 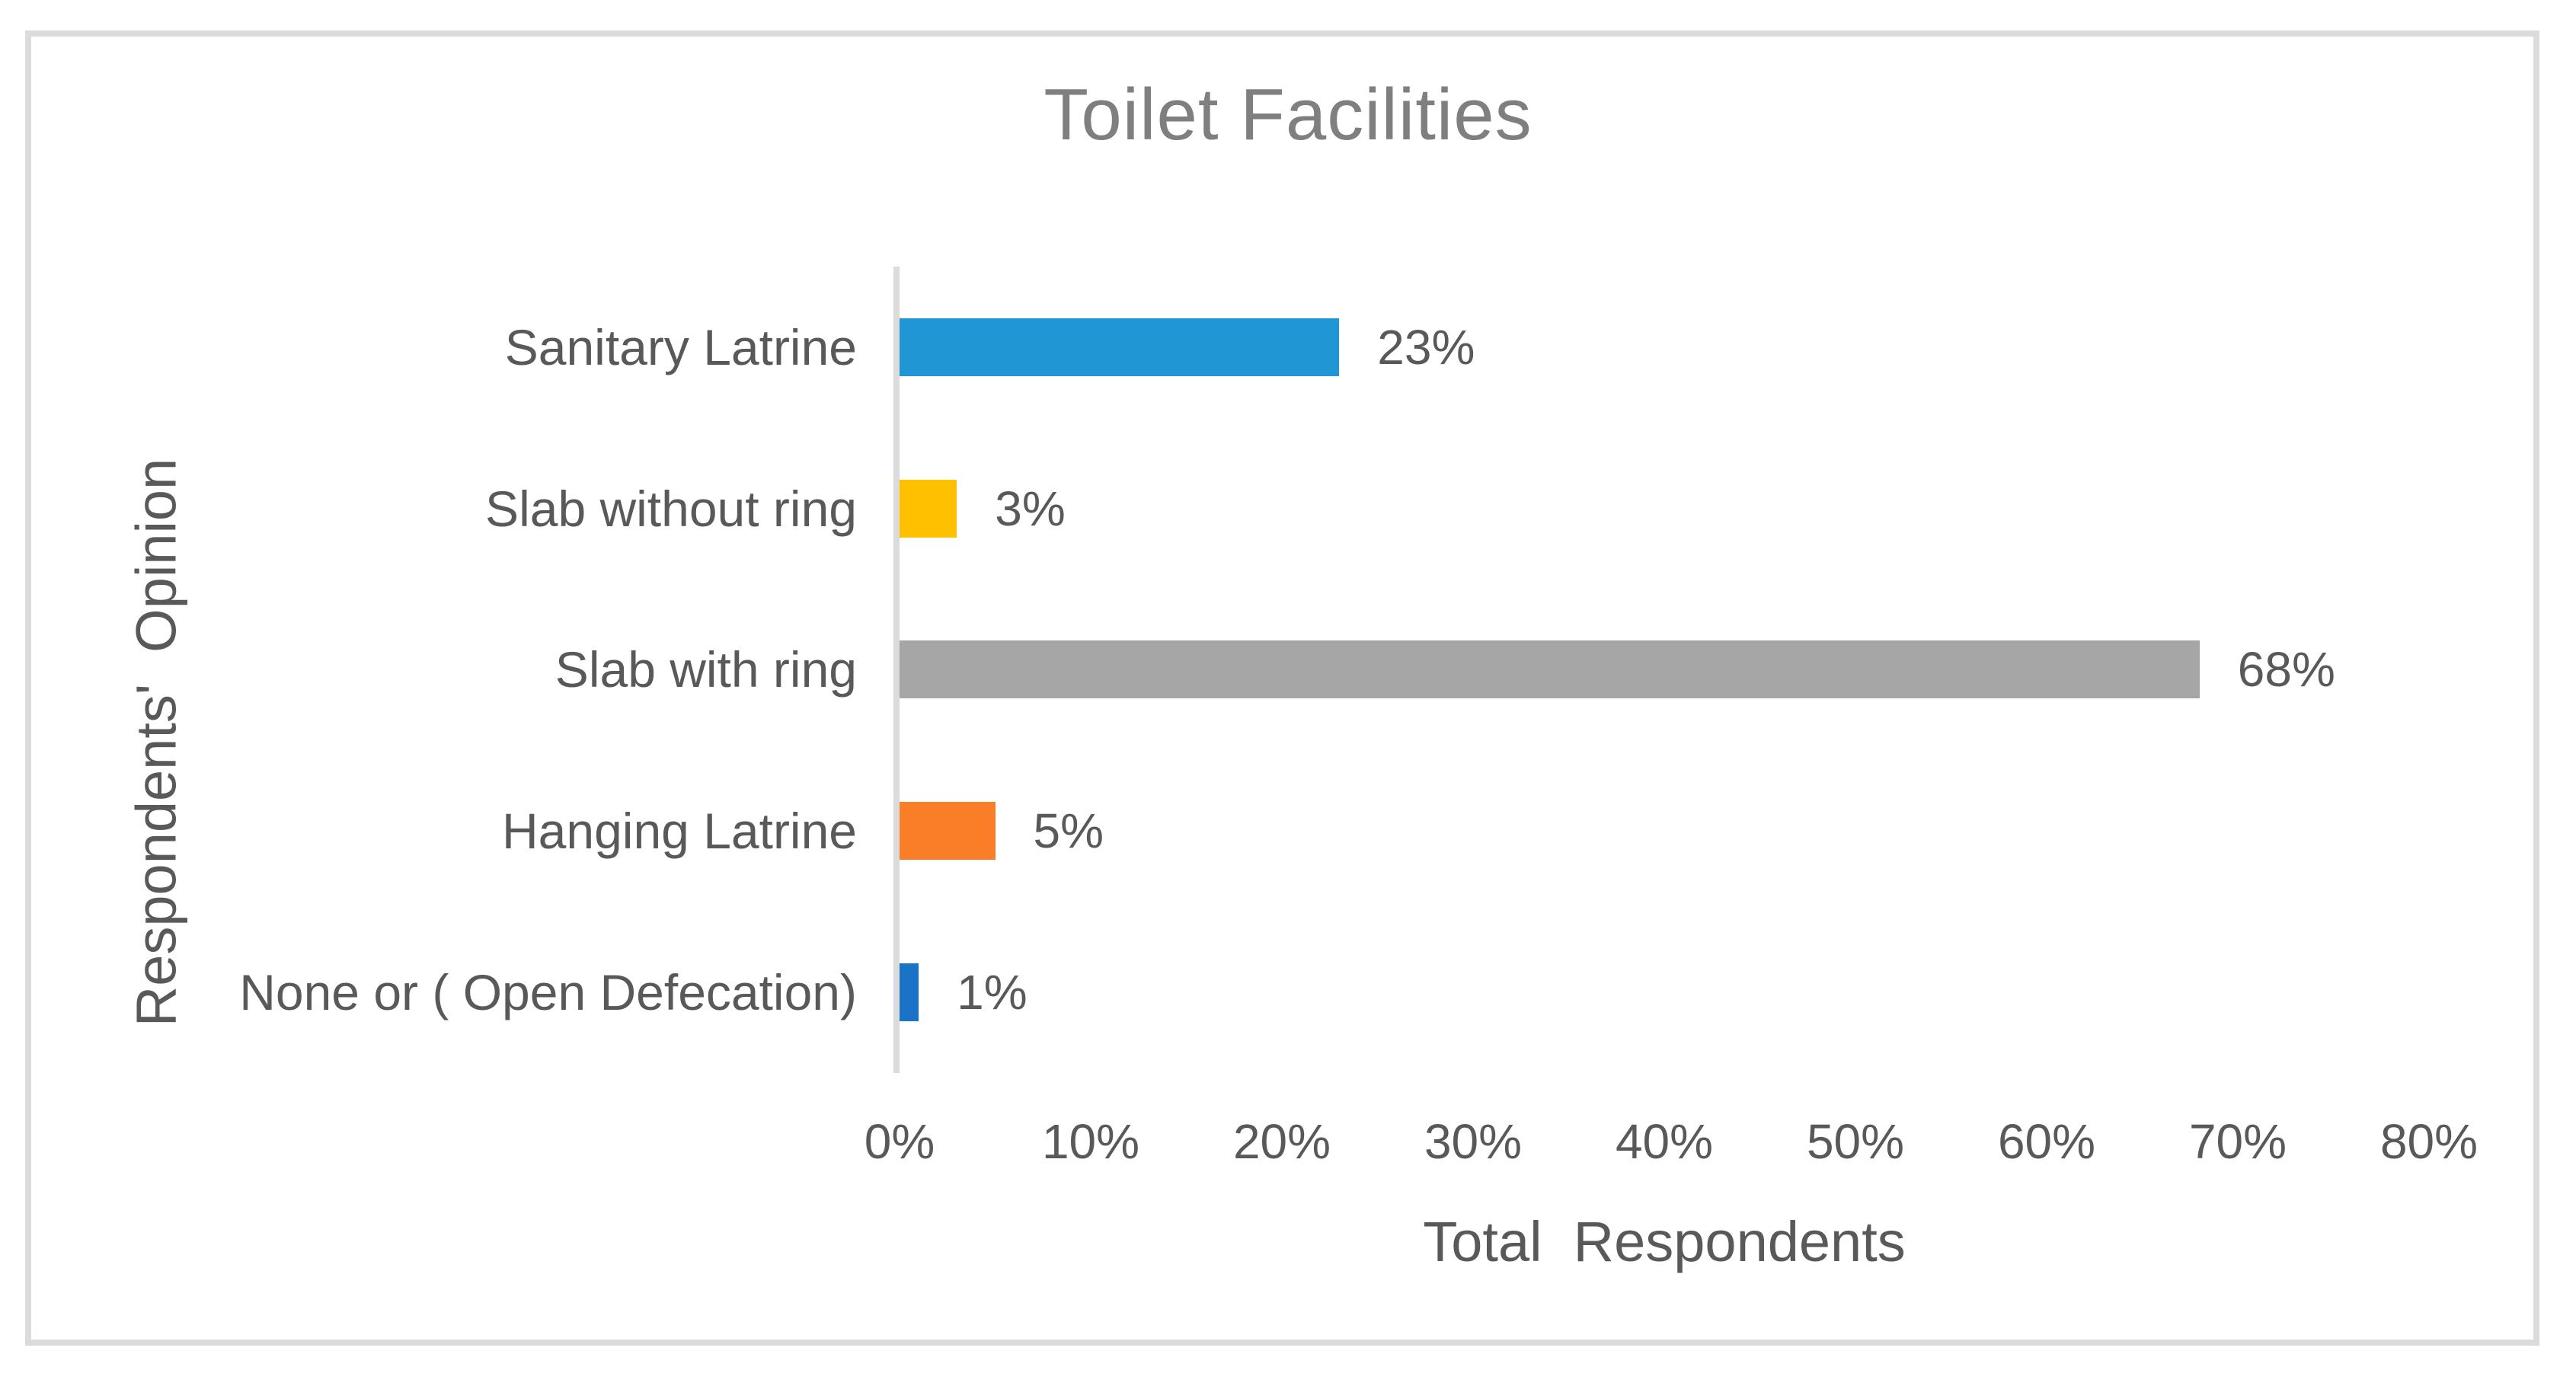 I want to click on bar-row-hanging-latrine: Hanging Latrine 5%, so click(x=1260, y=831).